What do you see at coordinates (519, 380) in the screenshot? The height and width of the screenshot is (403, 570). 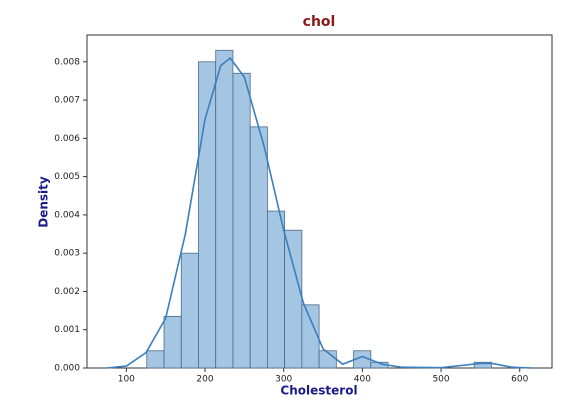 I see `x-tick-label: 600` at bounding box center [519, 380].